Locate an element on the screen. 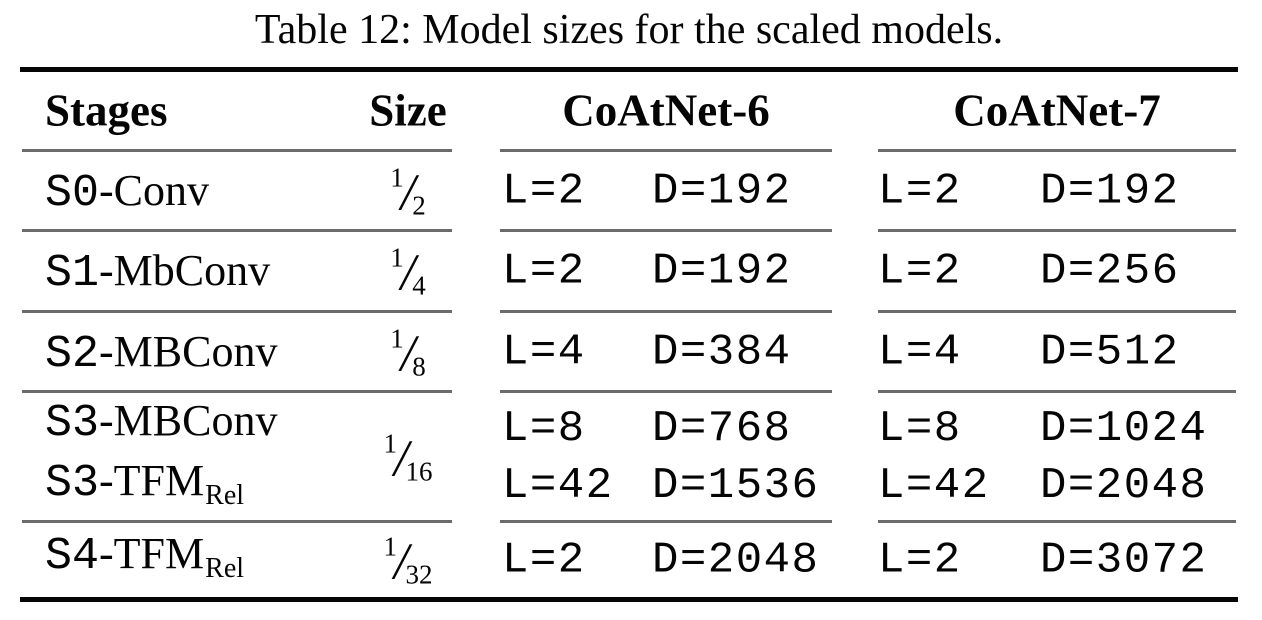  coatnet7-dim-cell: D=3072 is located at coordinates (1124, 560).